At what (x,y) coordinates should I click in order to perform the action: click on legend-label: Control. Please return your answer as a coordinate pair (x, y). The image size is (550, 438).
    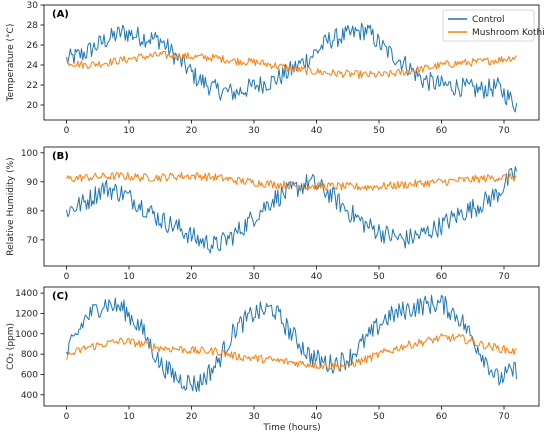
    Looking at the image, I should click on (488, 20).